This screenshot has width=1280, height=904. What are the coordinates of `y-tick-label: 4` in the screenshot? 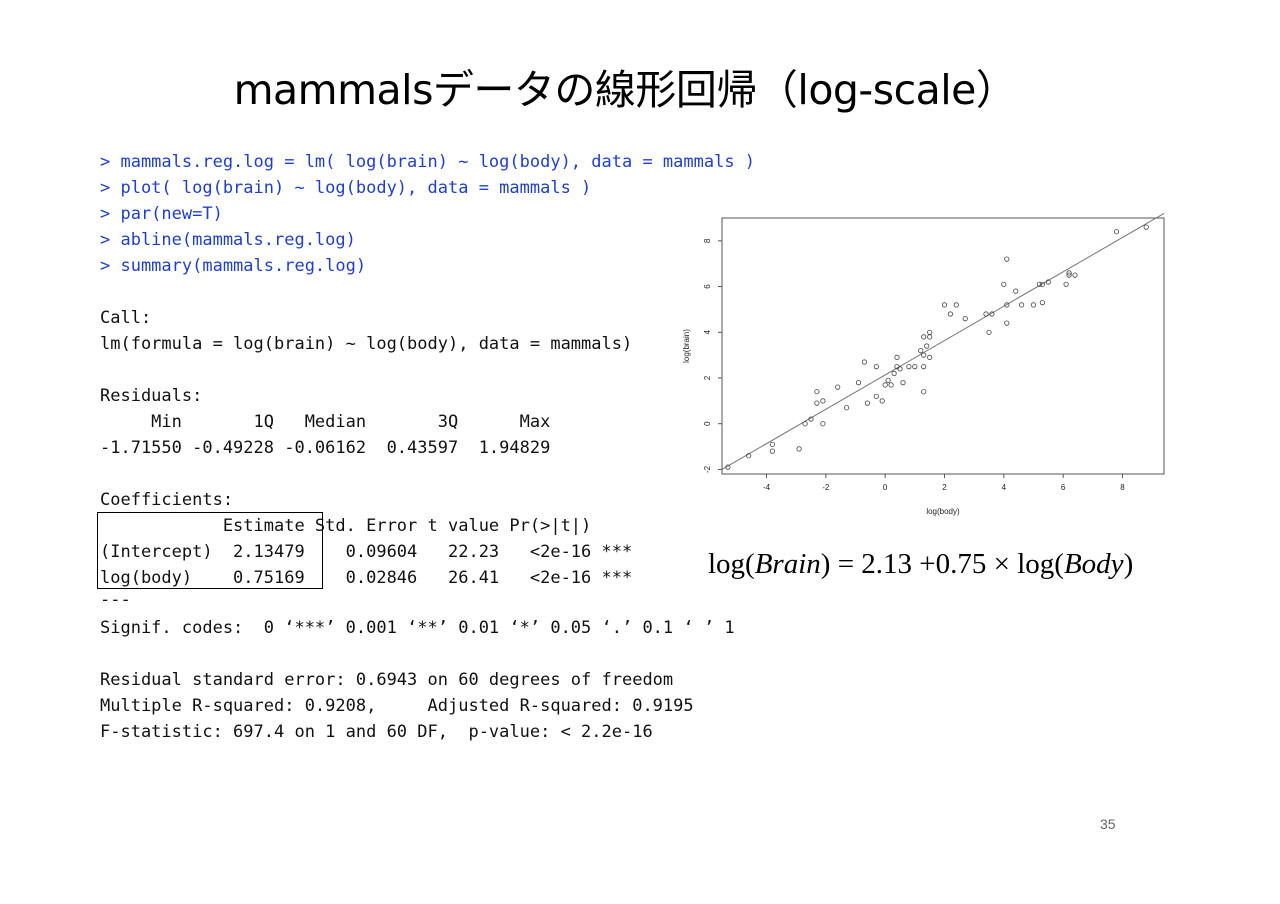 It's located at (707, 332).